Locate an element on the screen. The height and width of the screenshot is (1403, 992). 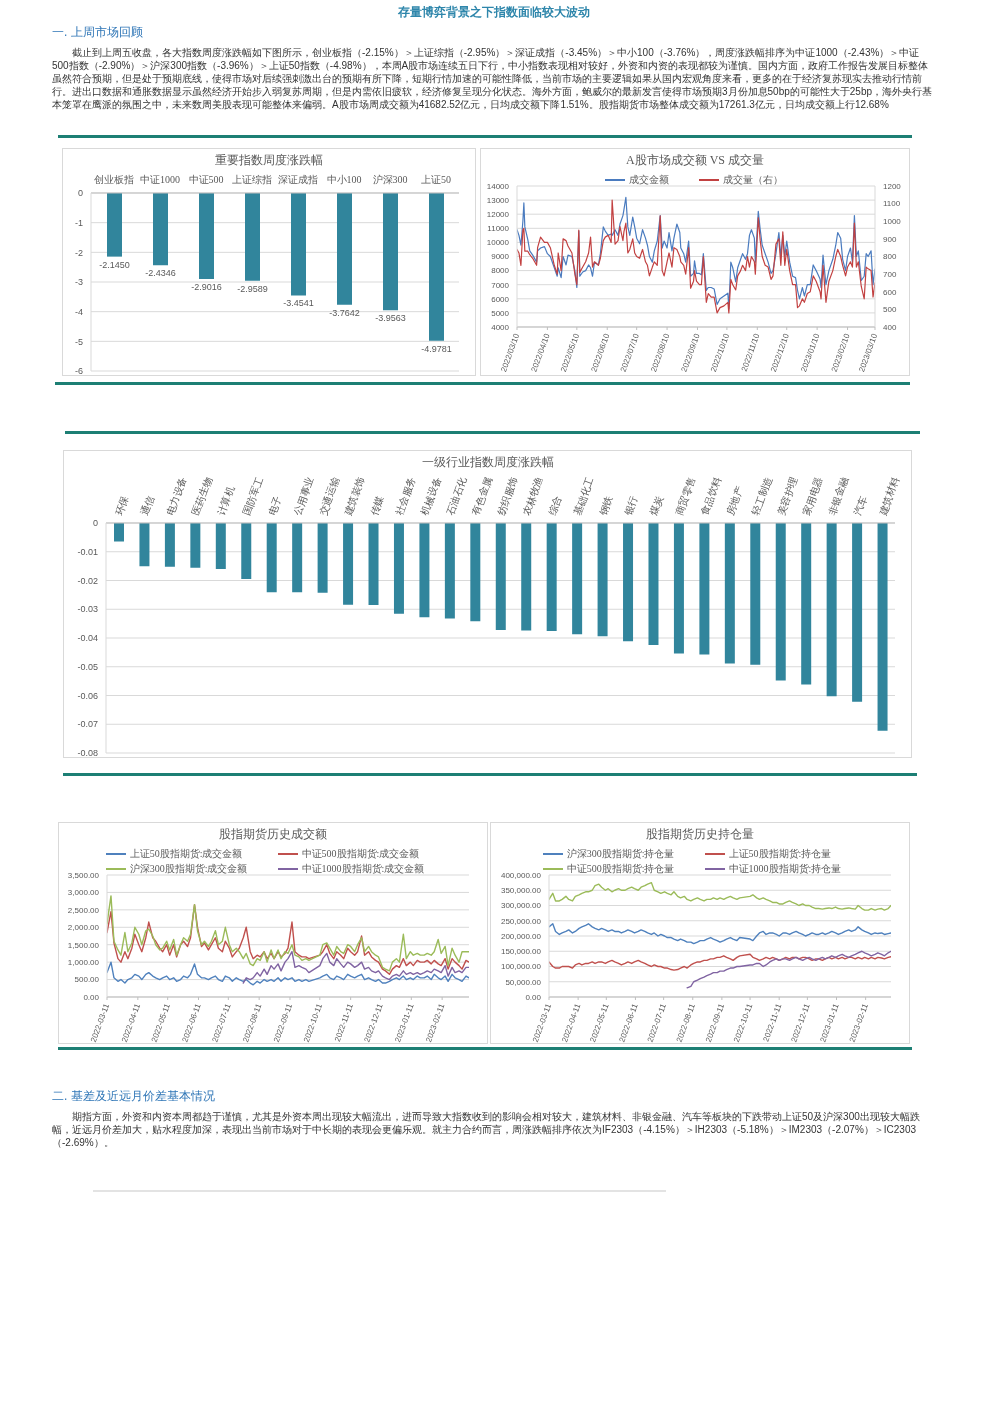
y2-tick-label: 900 is located at coordinates (890, 239).